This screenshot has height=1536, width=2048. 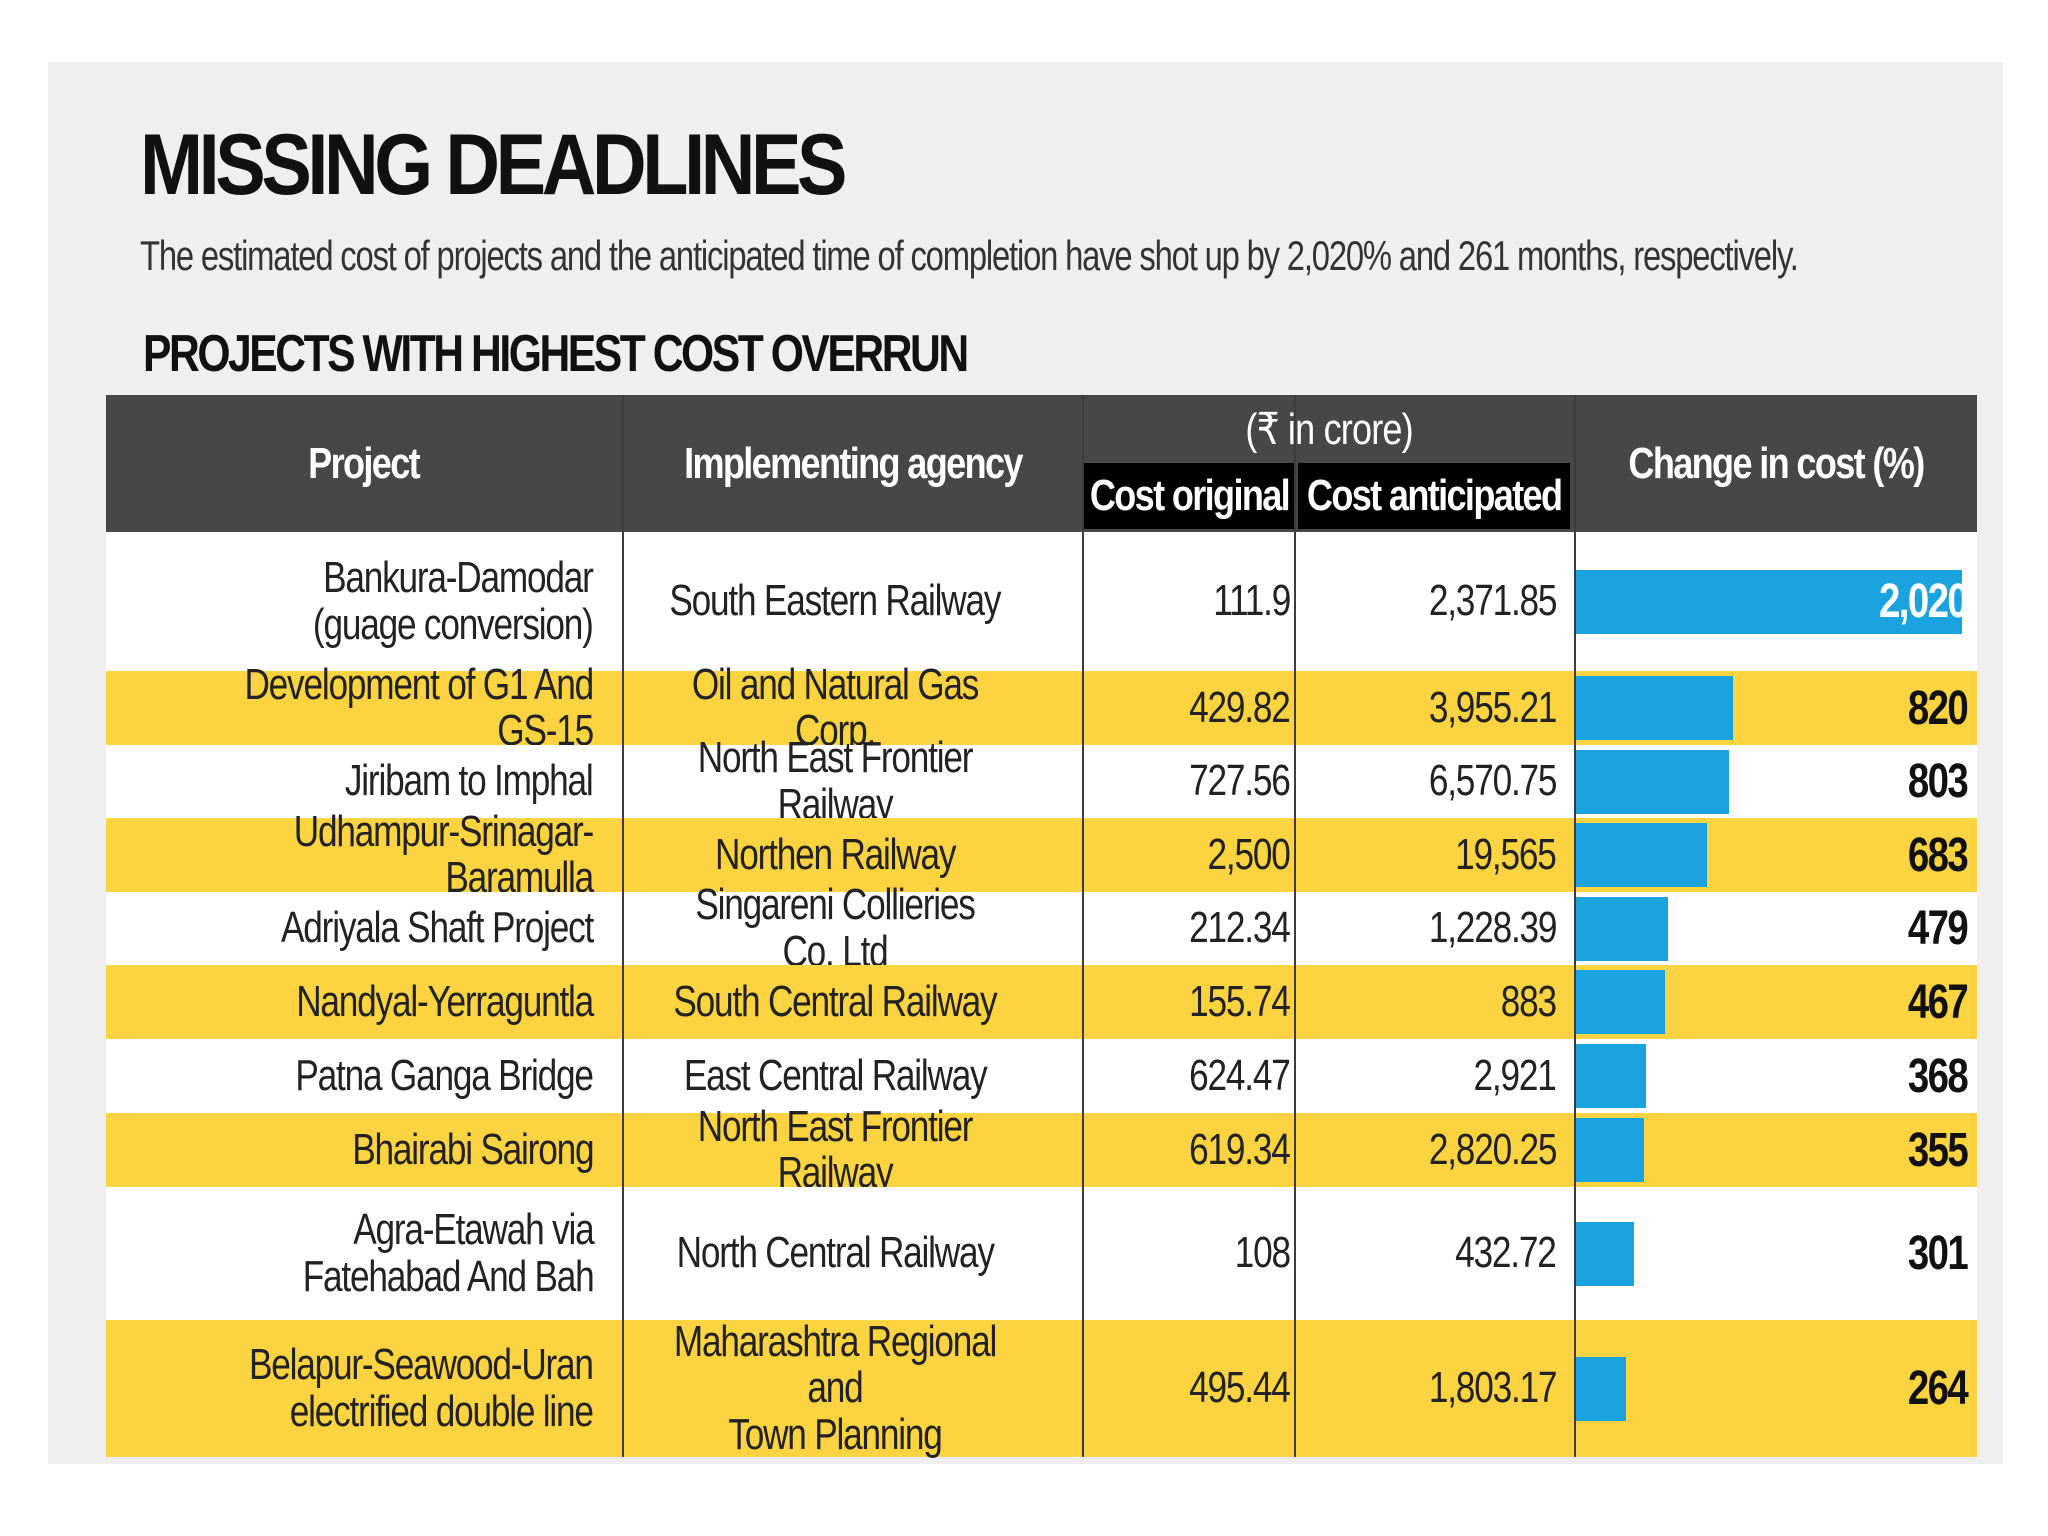 I want to click on change-value-text: 368, so click(x=1938, y=1076).